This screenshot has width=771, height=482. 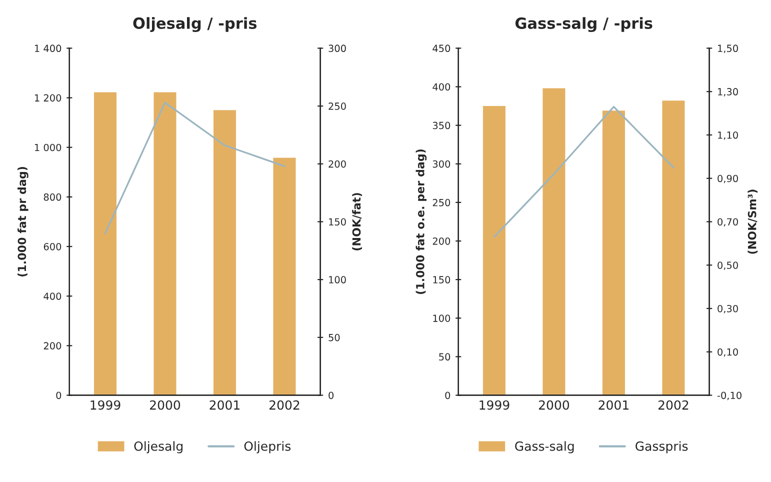 I want to click on y2-tick-label: 0, so click(x=331, y=396).